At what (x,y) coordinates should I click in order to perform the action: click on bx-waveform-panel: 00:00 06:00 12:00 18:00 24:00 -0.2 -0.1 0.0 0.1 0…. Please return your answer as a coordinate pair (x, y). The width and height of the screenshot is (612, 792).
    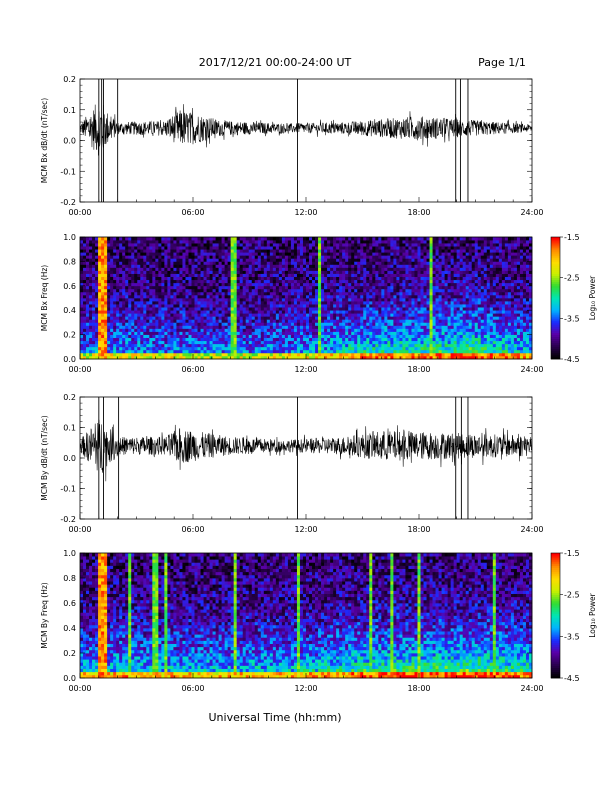
    Looking at the image, I should click on (292, 146).